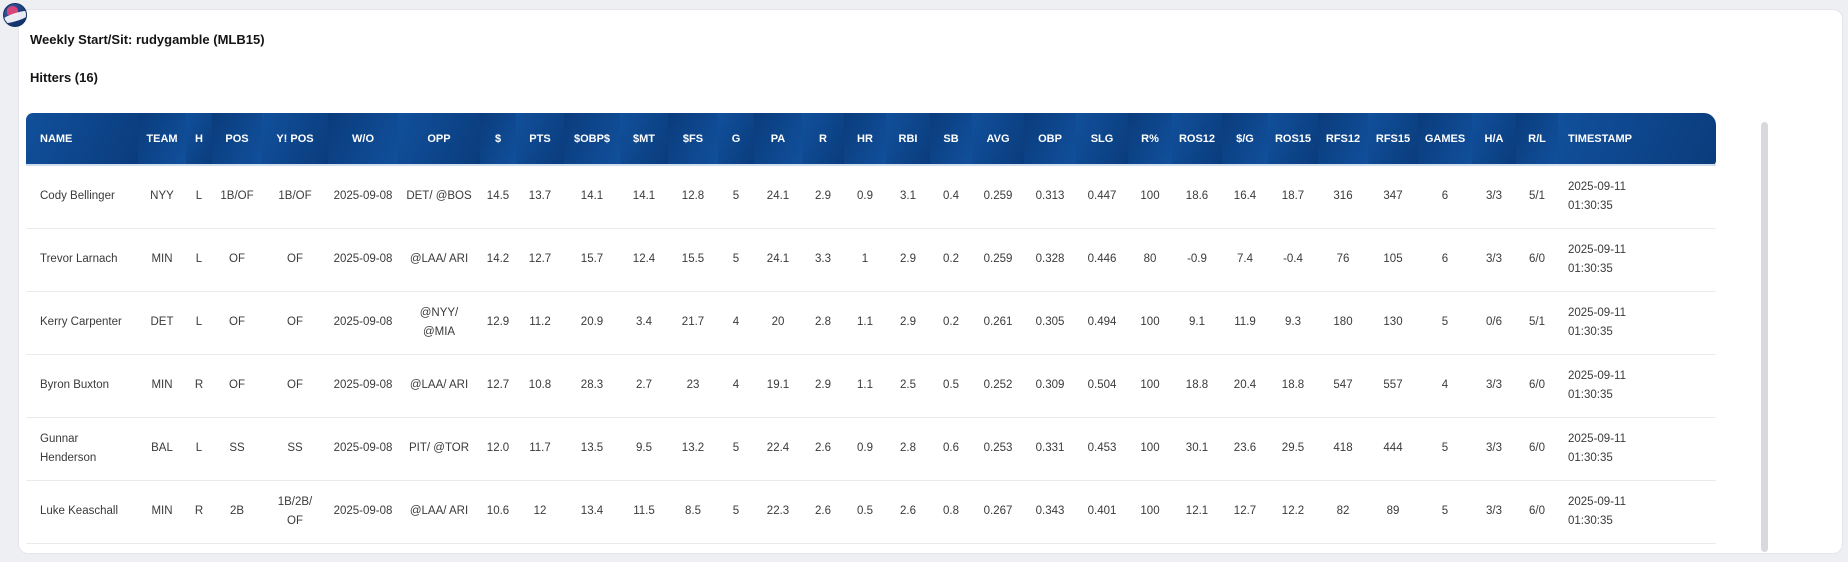 The image size is (1848, 562). What do you see at coordinates (823, 139) in the screenshot?
I see `column-header-r: R` at bounding box center [823, 139].